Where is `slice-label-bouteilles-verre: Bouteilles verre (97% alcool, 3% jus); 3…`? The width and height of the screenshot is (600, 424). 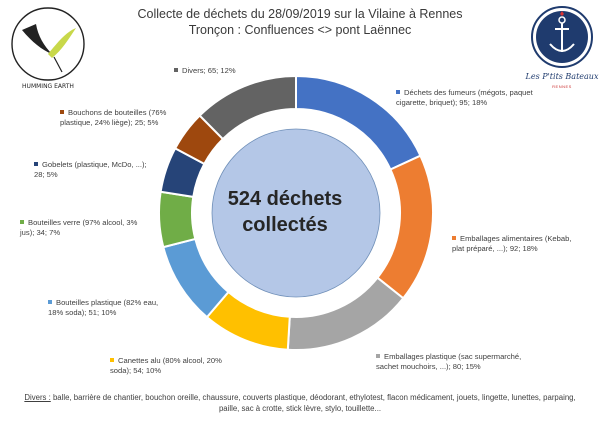
slice-label-bouteilles-verre: Bouteilles verre (97% alcool, 3% jus); 3… is located at coordinates (80, 228).